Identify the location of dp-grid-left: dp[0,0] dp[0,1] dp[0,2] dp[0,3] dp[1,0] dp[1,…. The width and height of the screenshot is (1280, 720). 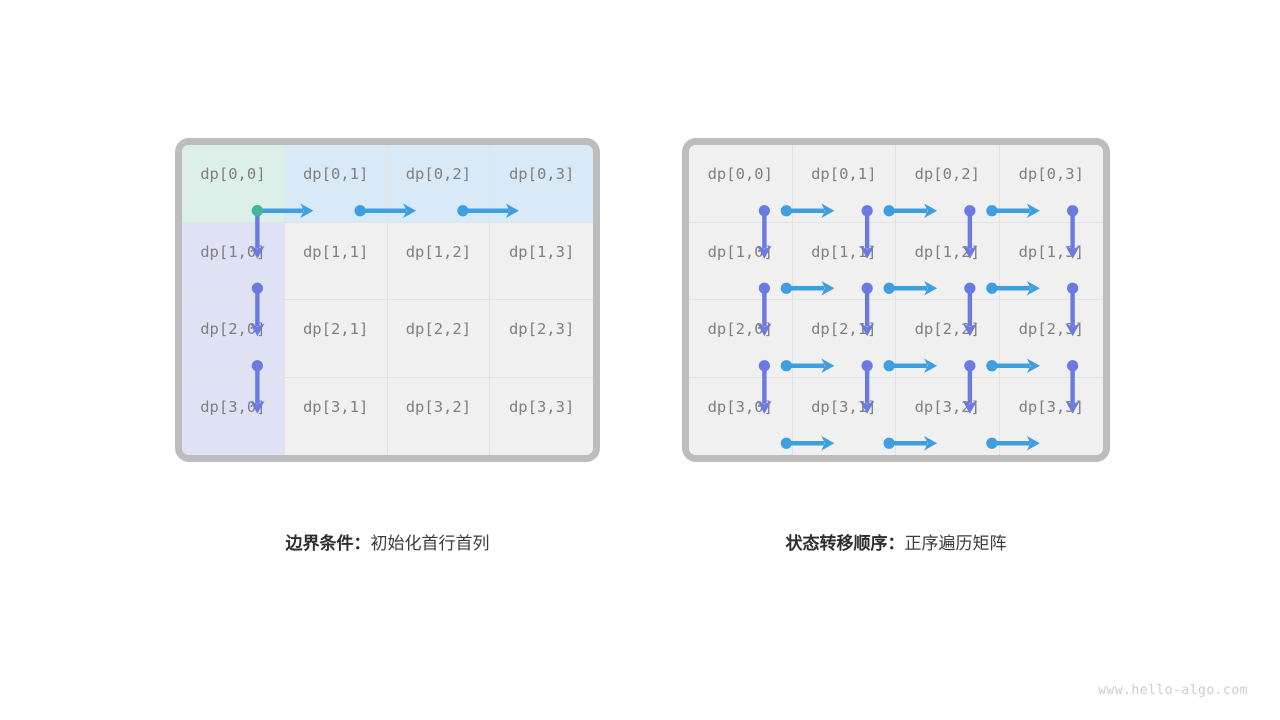
(387, 300).